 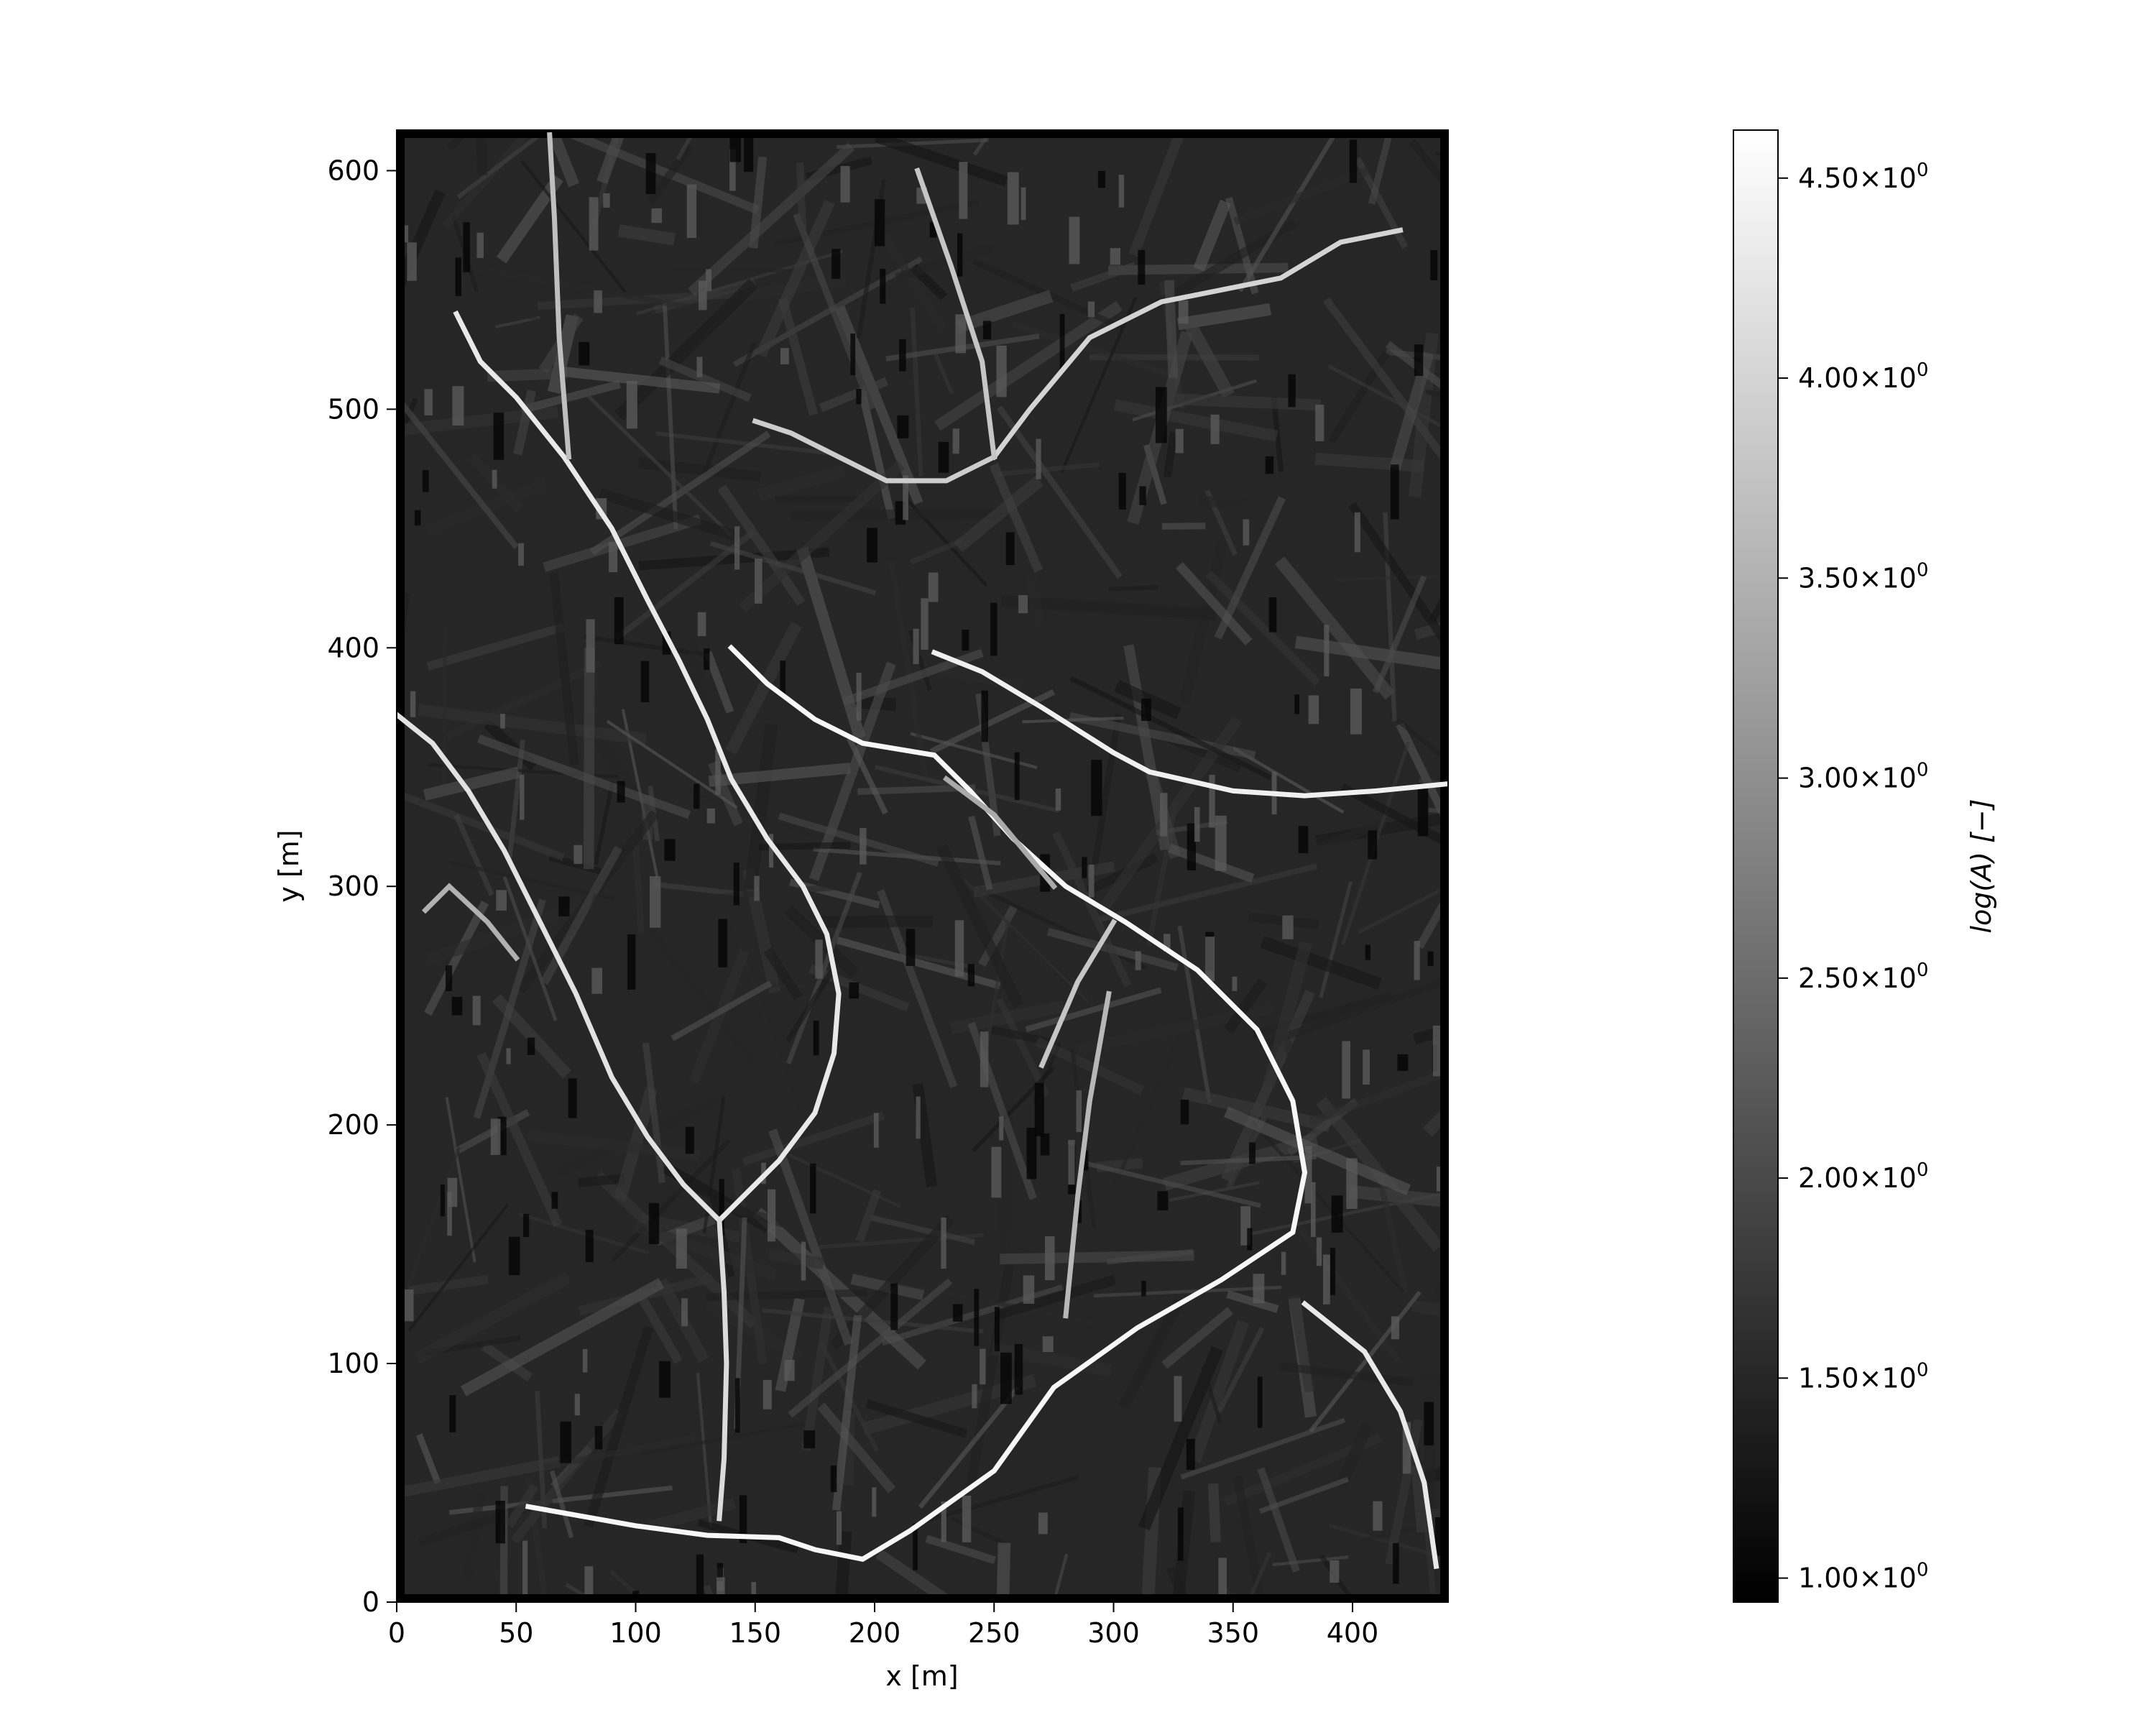 What do you see at coordinates (1113, 1633) in the screenshot?
I see `x-tick-label: 300` at bounding box center [1113, 1633].